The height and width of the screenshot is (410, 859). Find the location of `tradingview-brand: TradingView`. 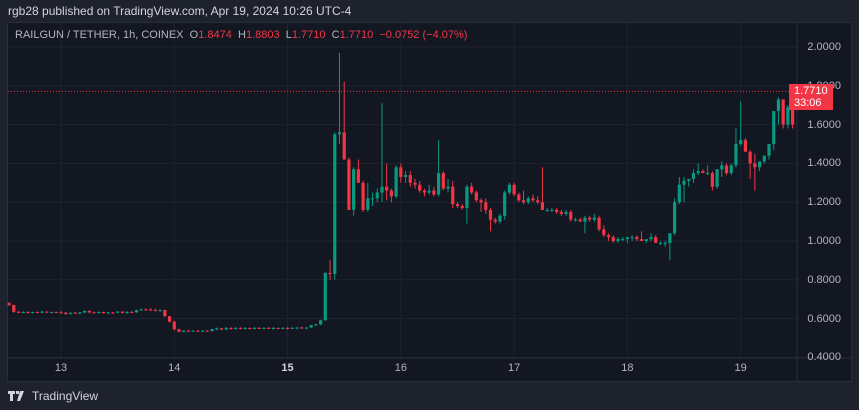

tradingview-brand: TradingView is located at coordinates (53, 396).